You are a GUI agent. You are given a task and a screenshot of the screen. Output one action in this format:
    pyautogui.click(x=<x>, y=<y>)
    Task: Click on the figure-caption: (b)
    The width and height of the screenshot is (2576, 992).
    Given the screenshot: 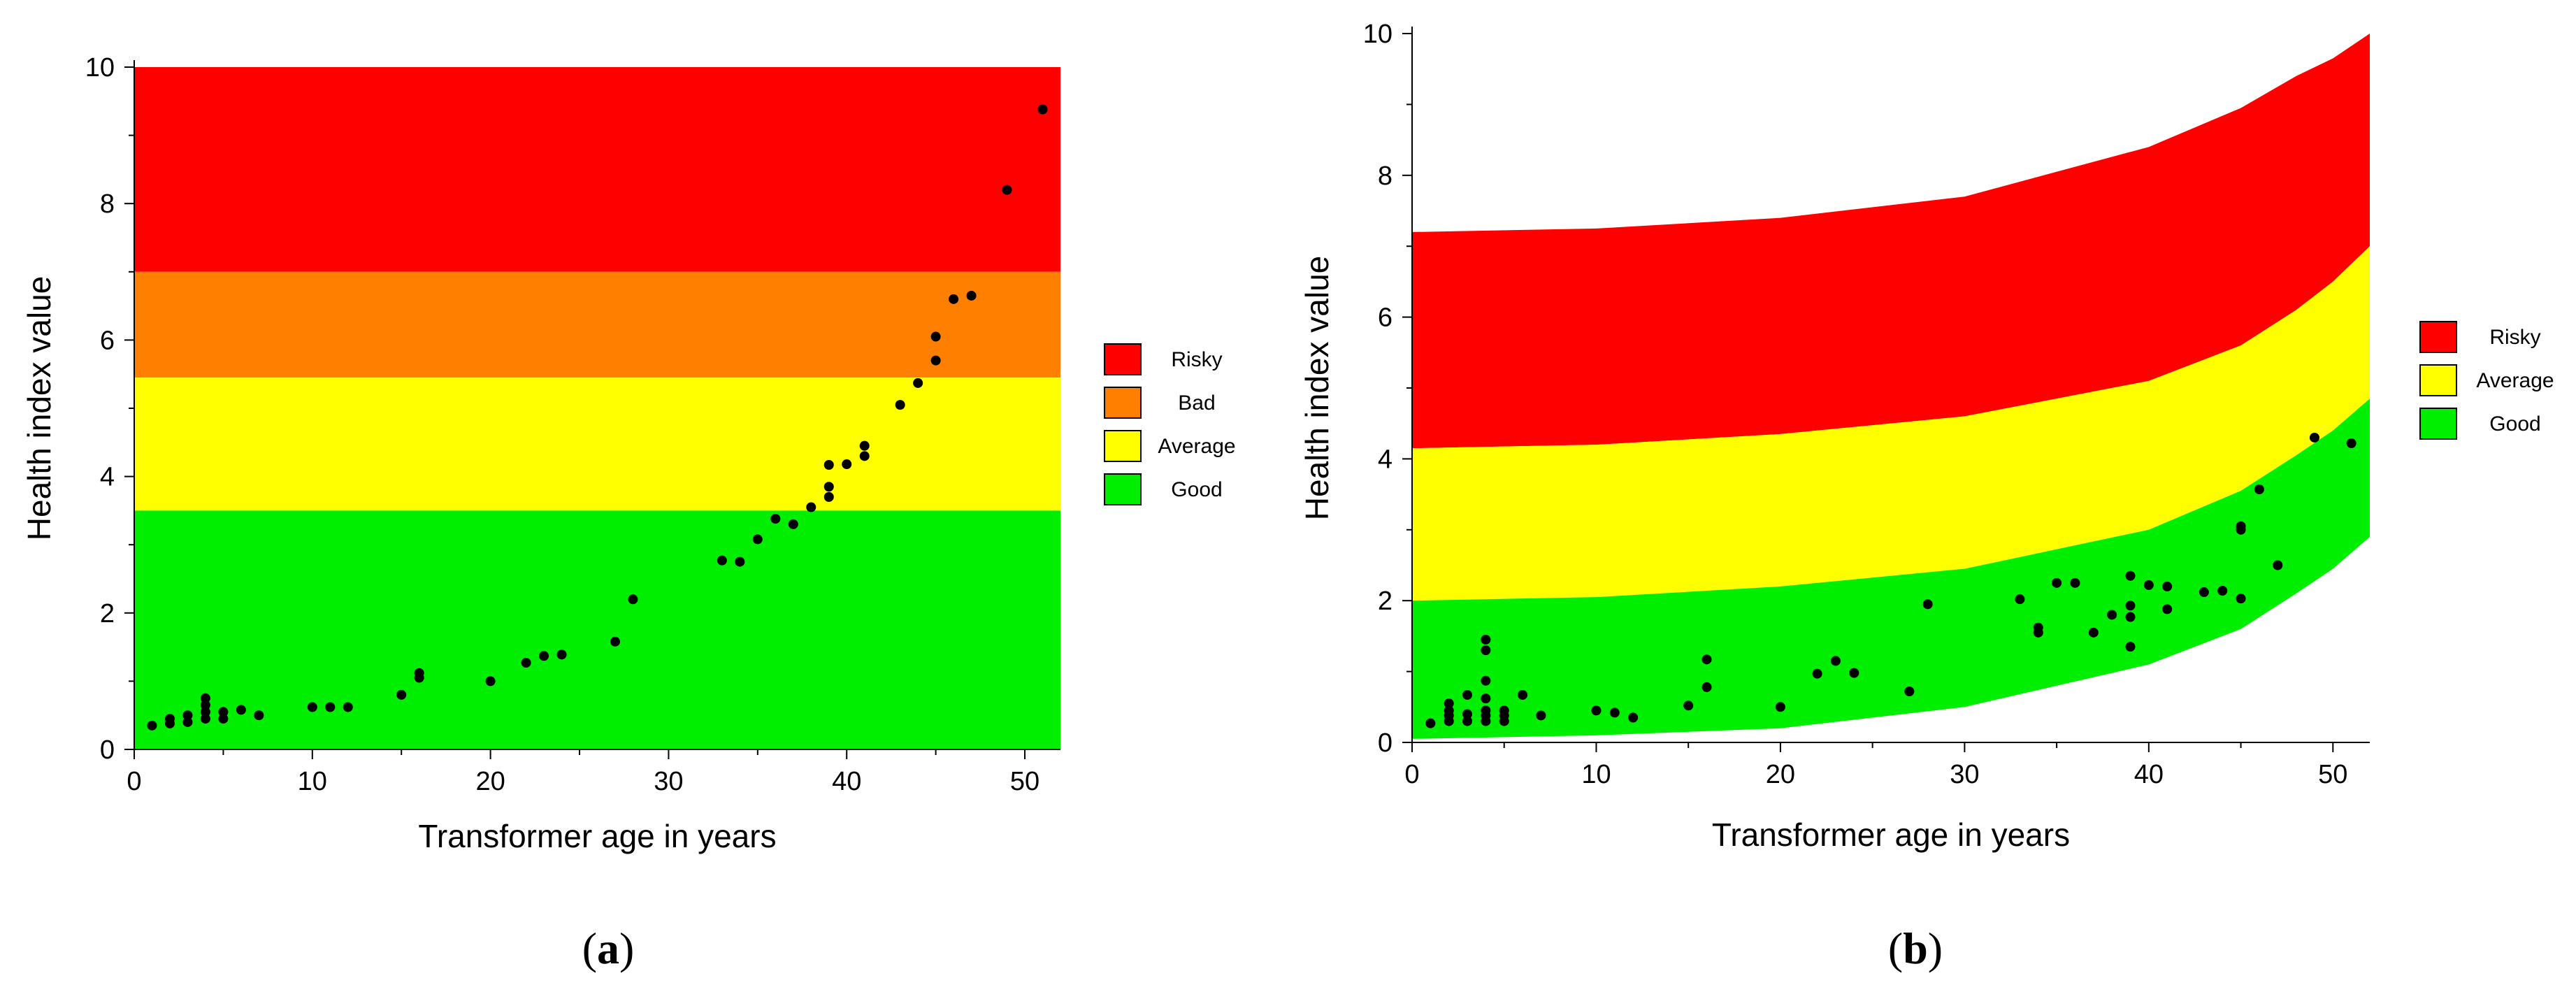 What is the action you would take?
    pyautogui.click(x=1915, y=948)
    